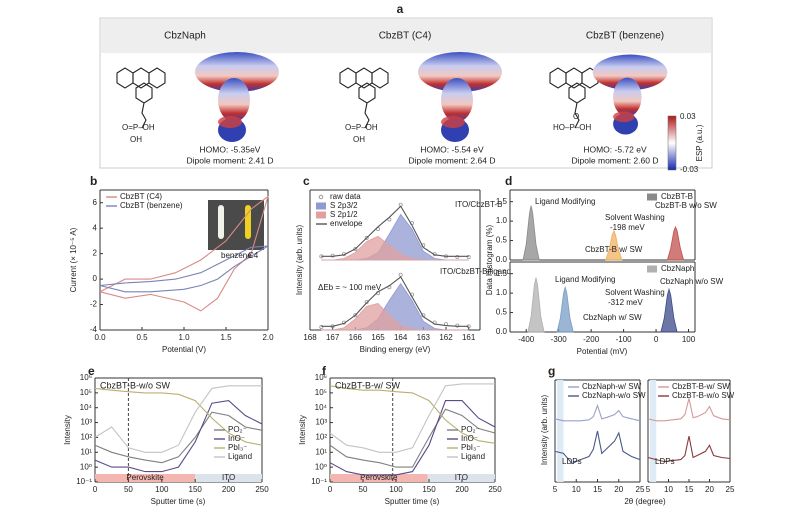  Describe the element at coordinates (473, 456) in the screenshot. I see `legend-label: Ligand` at that location.